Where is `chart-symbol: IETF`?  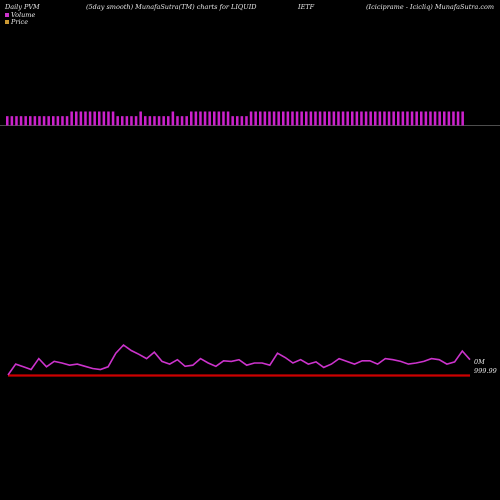 chart-symbol: IETF is located at coordinates (306, 7).